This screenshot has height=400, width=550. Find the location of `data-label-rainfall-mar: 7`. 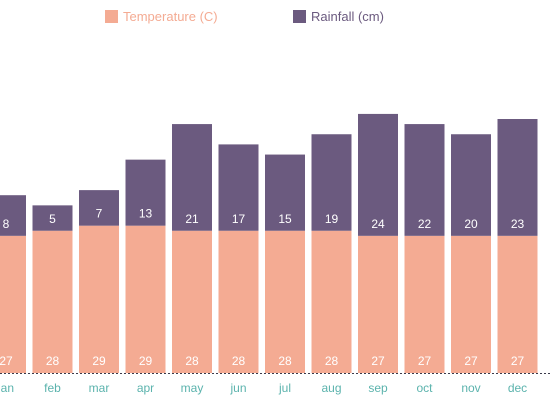

data-label-rainfall-mar: 7 is located at coordinates (99, 214).